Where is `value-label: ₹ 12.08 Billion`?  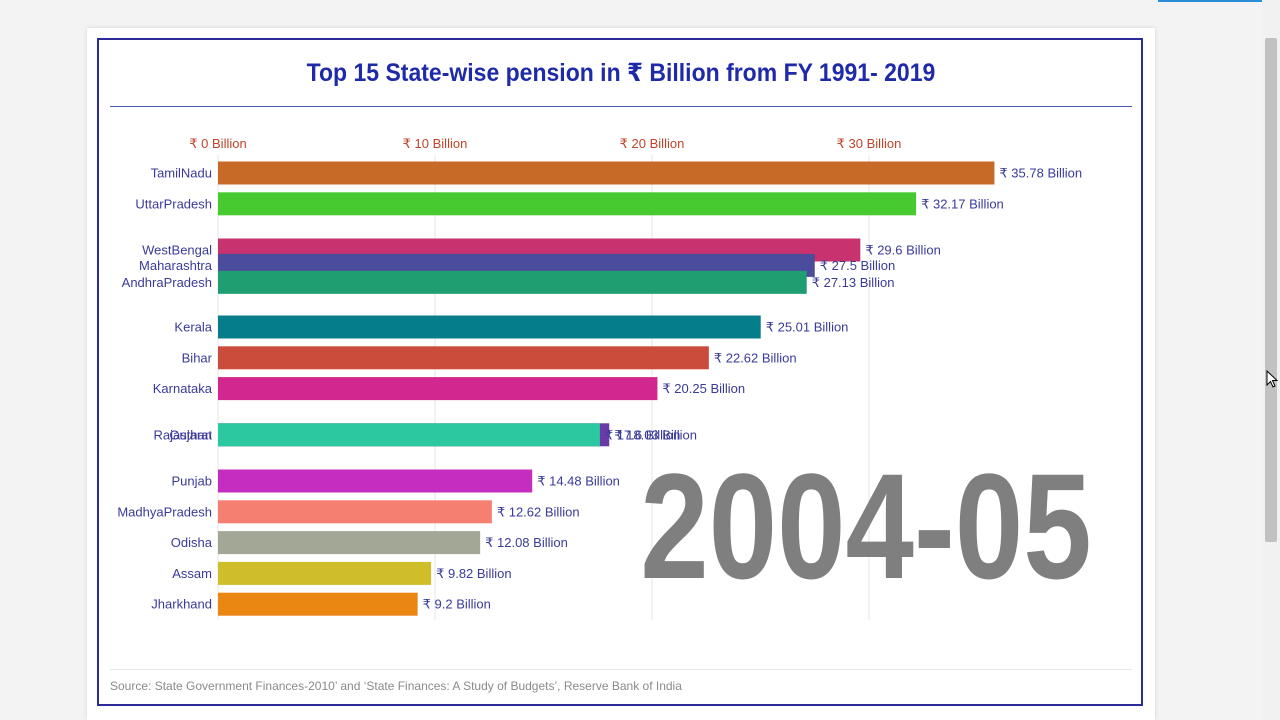
value-label: ₹ 12.08 Billion is located at coordinates (526, 542).